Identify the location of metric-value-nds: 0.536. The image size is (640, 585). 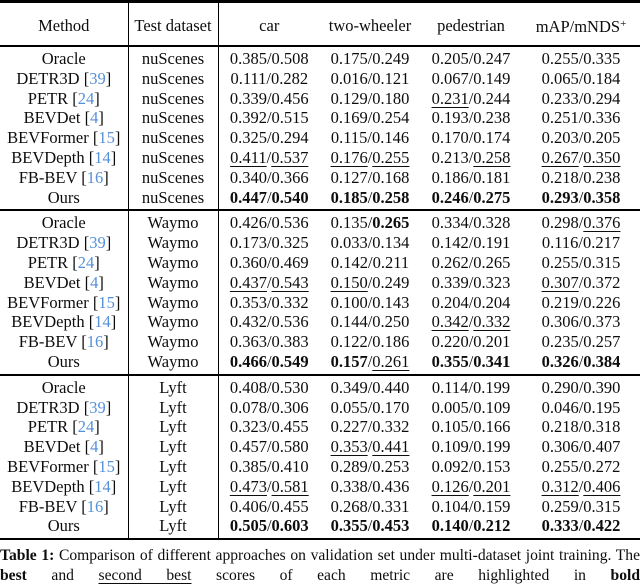
(290, 223).